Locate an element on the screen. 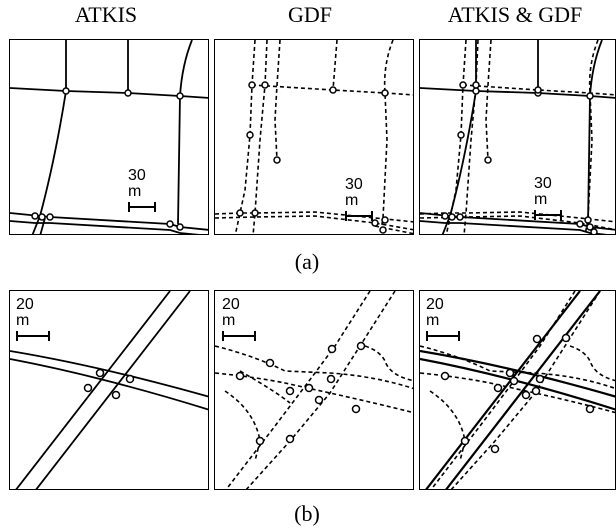  scale-bar-a-gdf: 30 m is located at coordinates (359, 199).